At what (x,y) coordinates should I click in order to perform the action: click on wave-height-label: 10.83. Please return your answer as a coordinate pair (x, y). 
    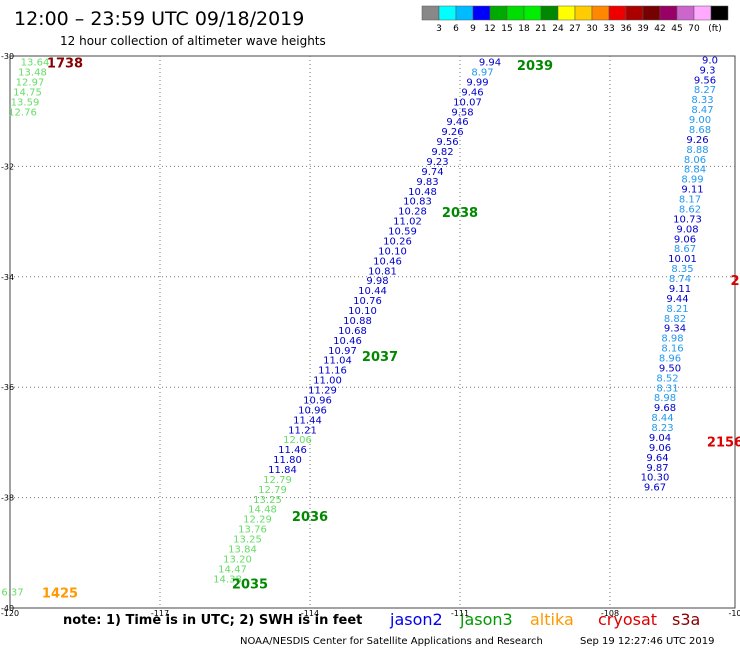
    Looking at the image, I should click on (417, 202).